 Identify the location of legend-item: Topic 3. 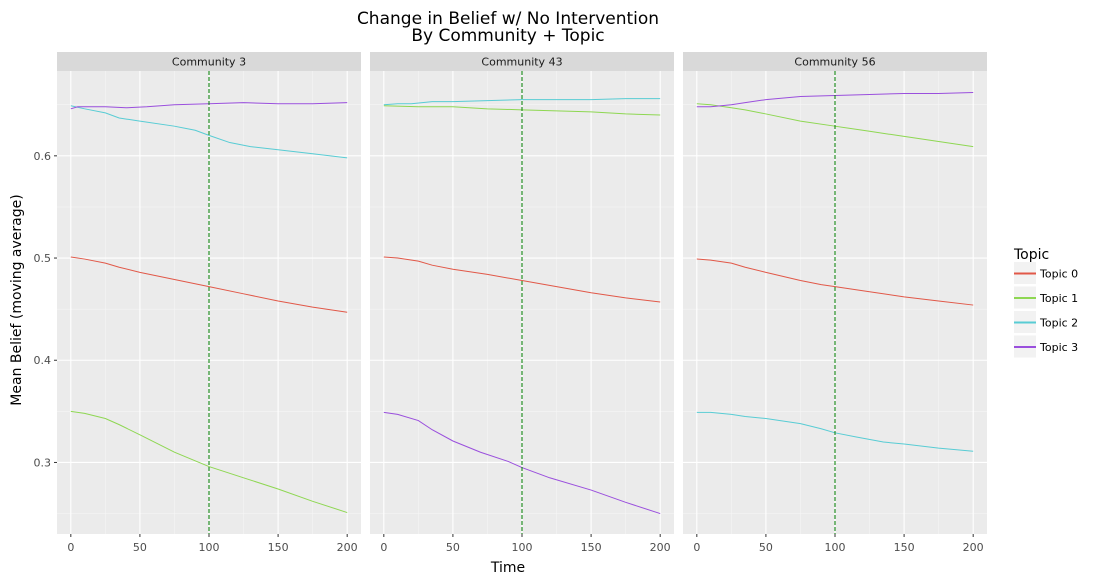
(1046, 346).